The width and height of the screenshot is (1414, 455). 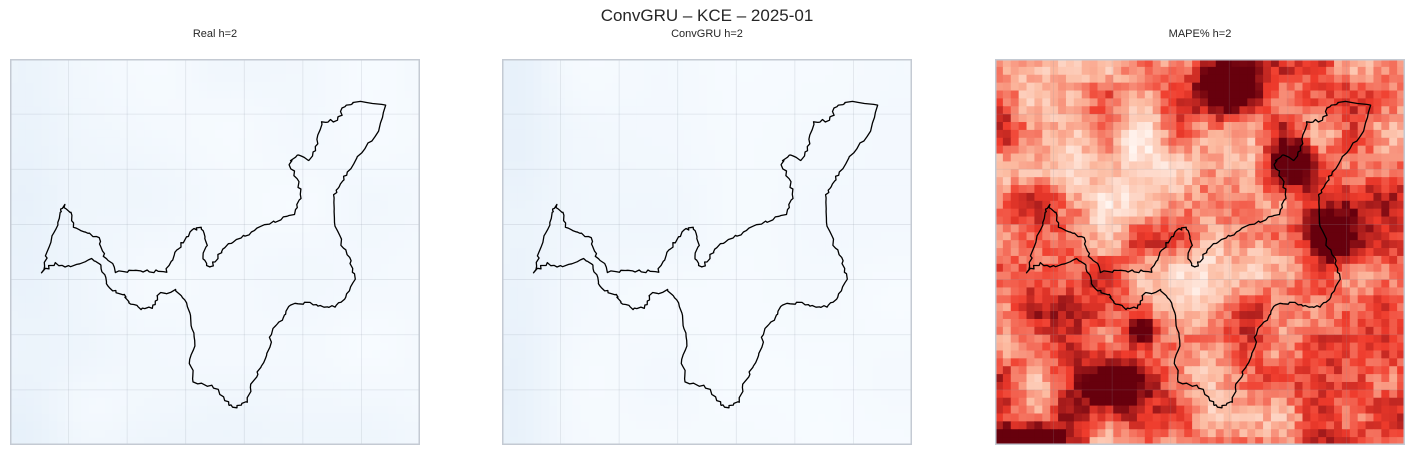 I want to click on panel-title-mape: MAPE% h=2, so click(x=1200, y=34).